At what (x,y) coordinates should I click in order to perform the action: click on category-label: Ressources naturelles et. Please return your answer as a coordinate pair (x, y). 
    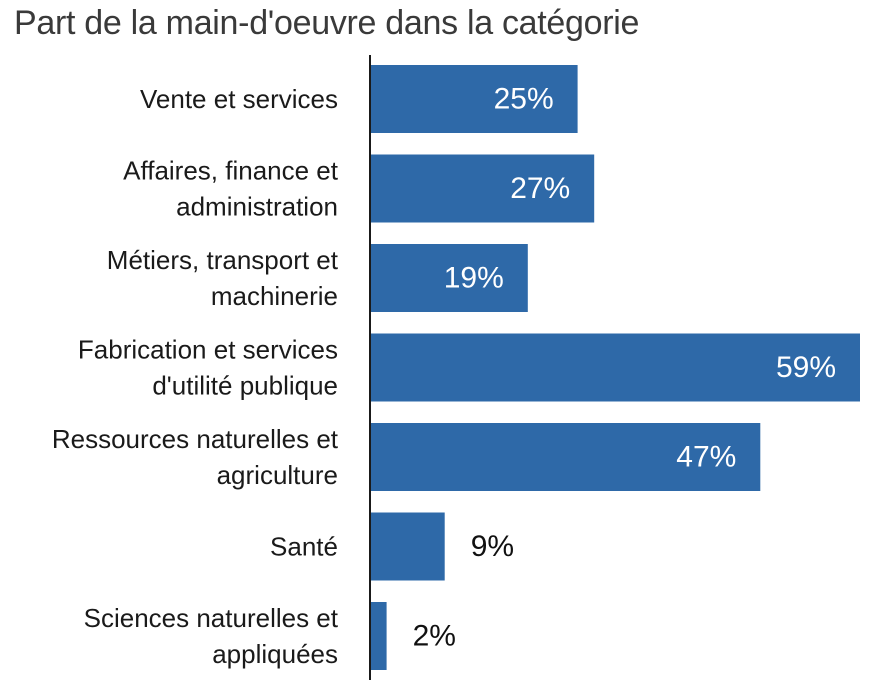
    Looking at the image, I should click on (195, 439).